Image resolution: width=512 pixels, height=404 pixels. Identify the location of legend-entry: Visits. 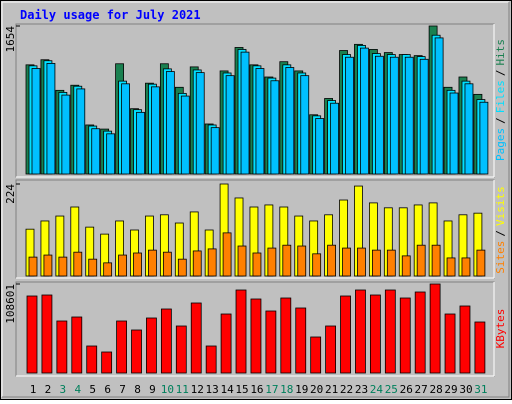
(500, 206).